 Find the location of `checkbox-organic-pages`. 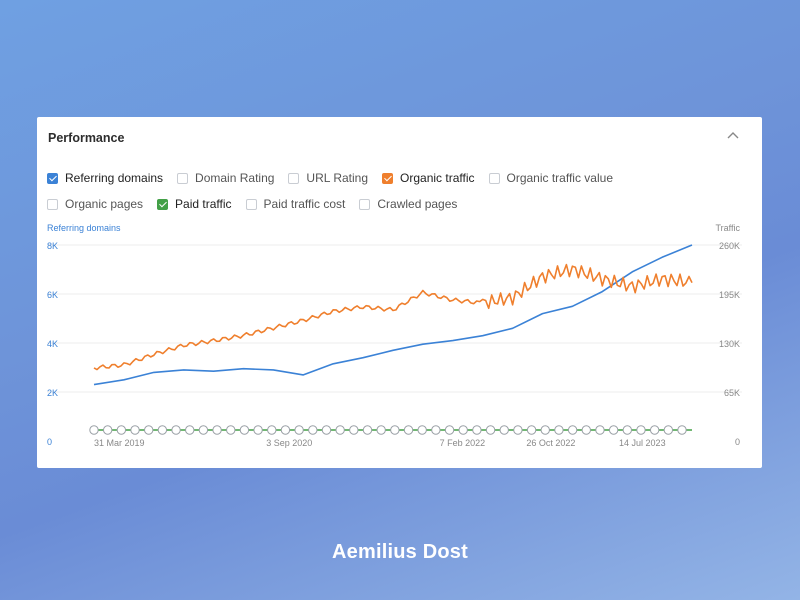

checkbox-organic-pages is located at coordinates (52, 204).